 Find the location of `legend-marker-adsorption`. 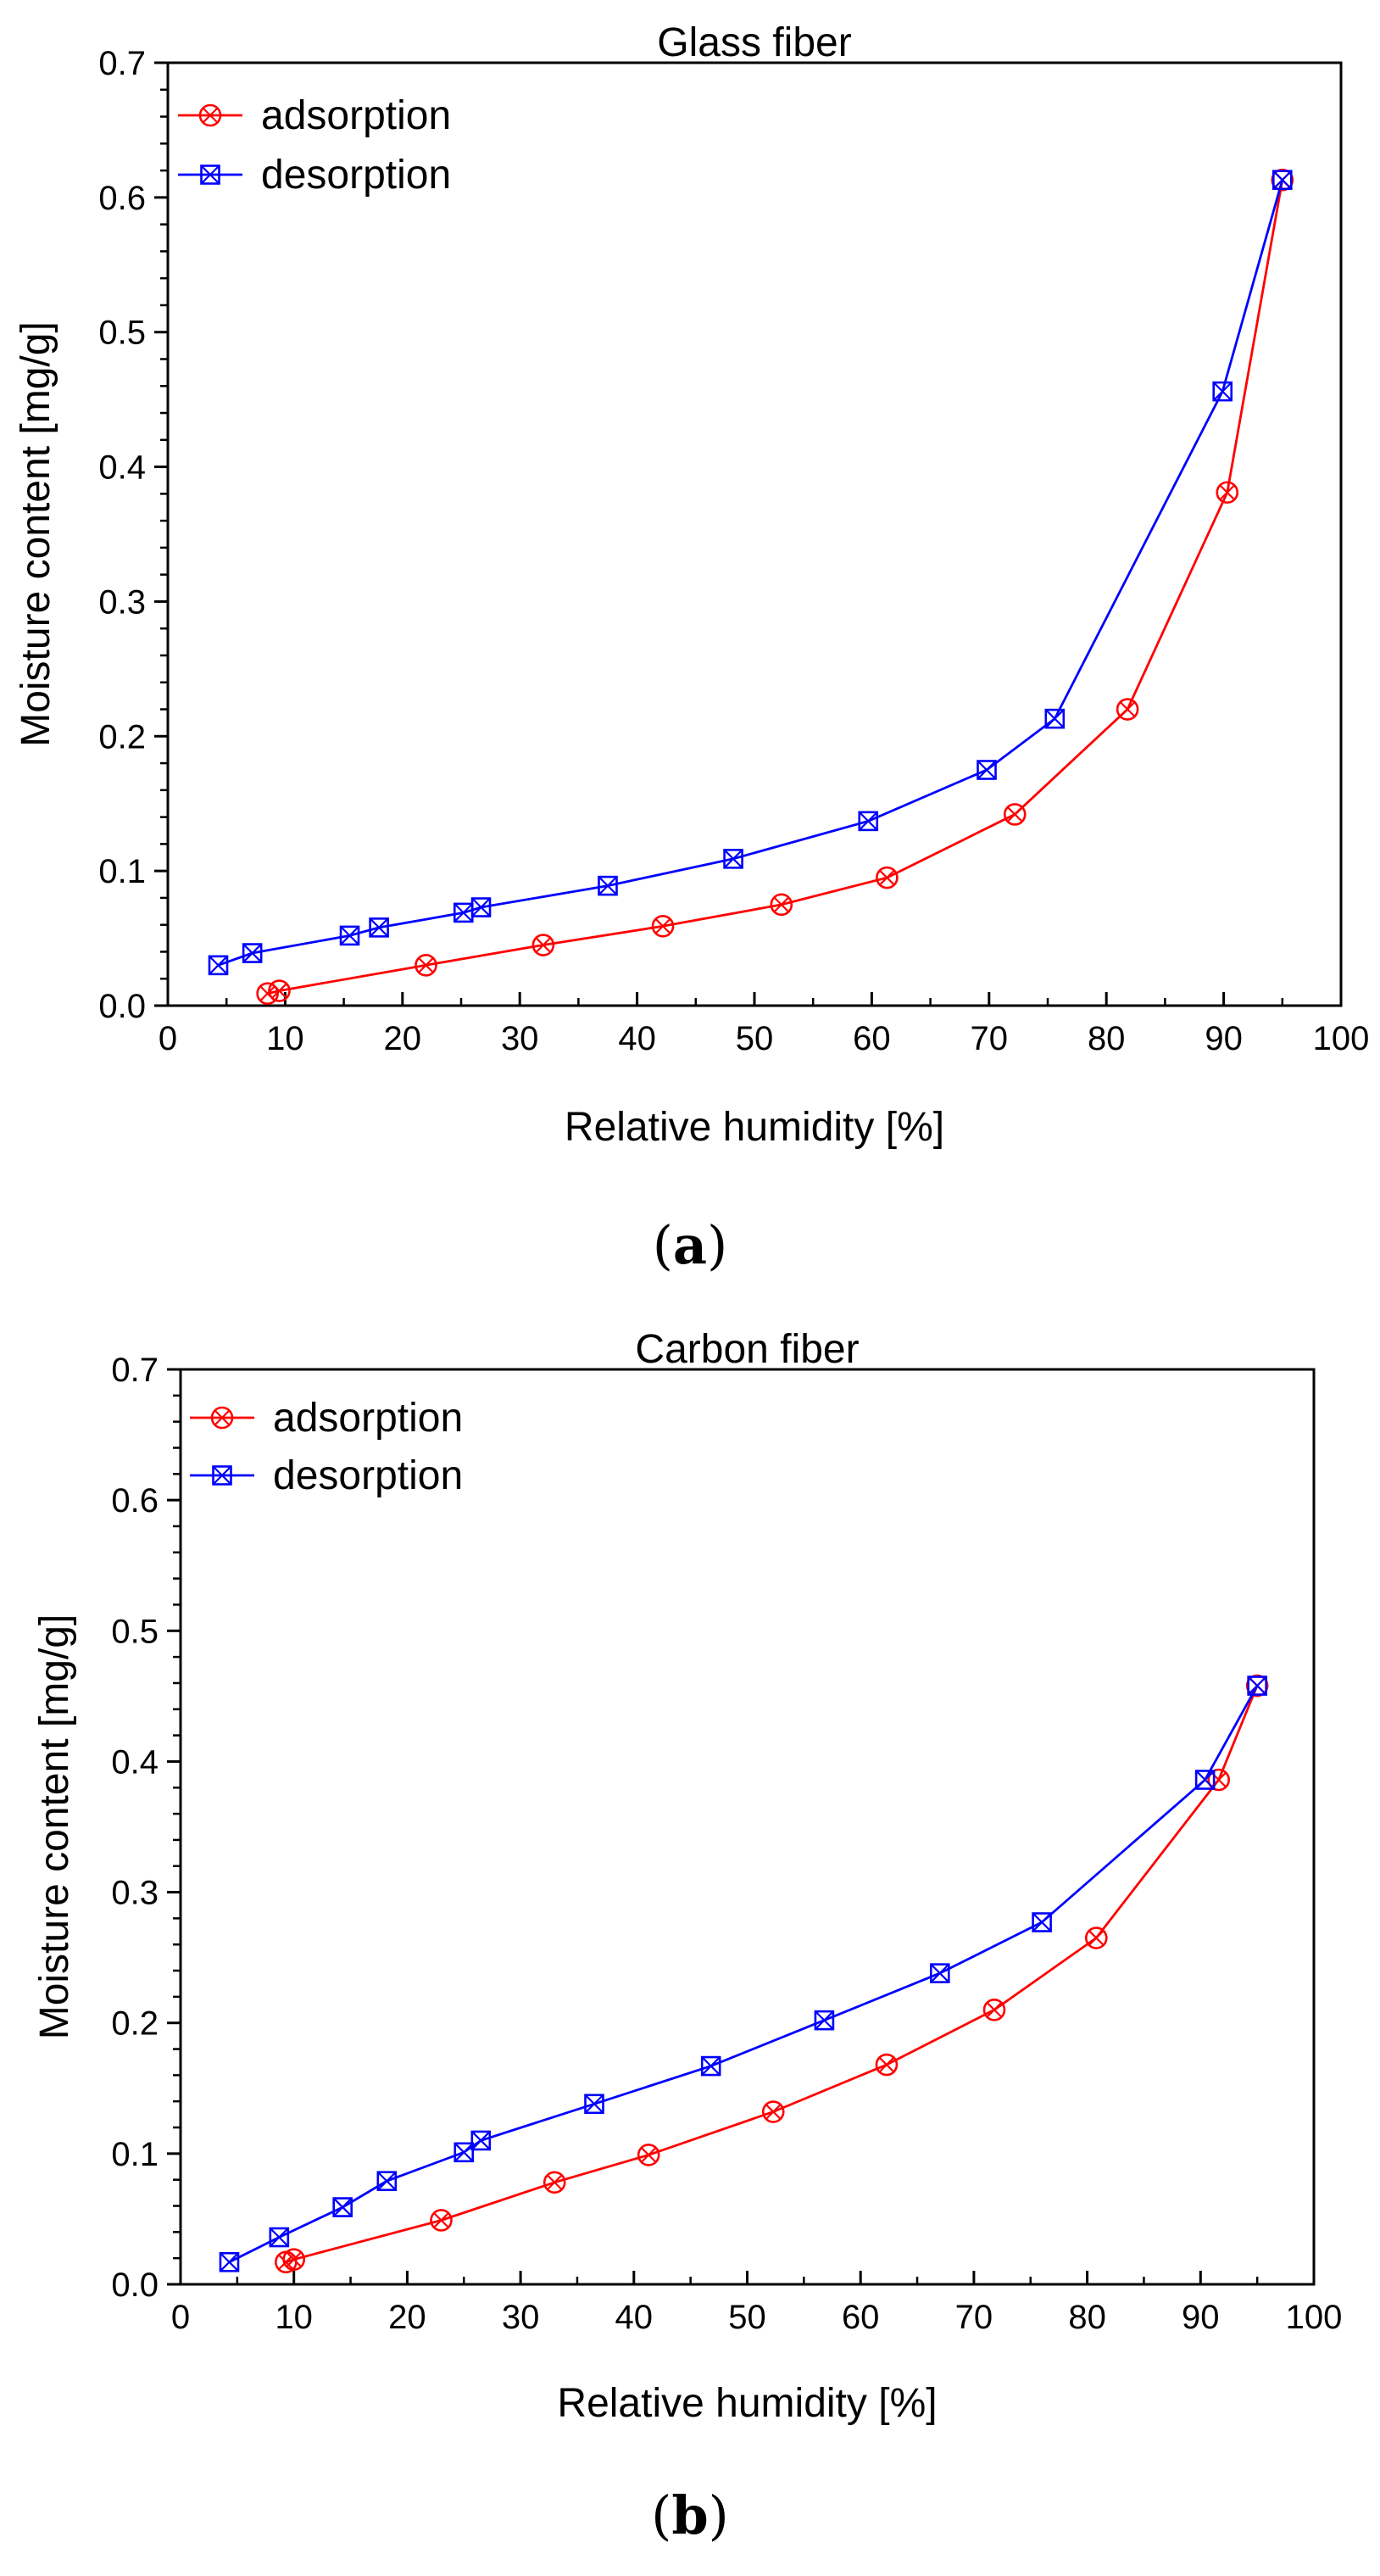

legend-marker-adsorption is located at coordinates (222, 1418).